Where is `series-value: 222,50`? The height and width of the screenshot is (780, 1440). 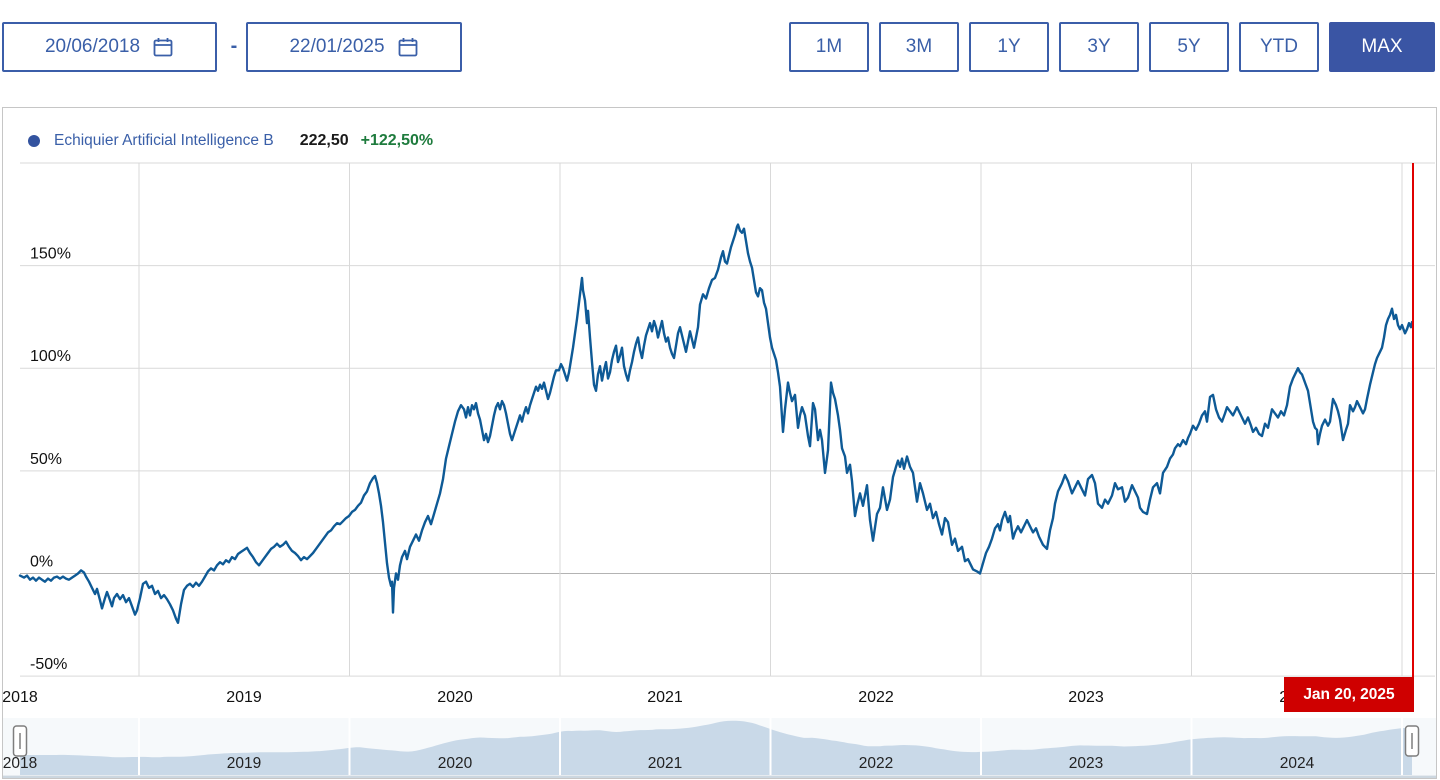
series-value: 222,50 is located at coordinates (324, 140).